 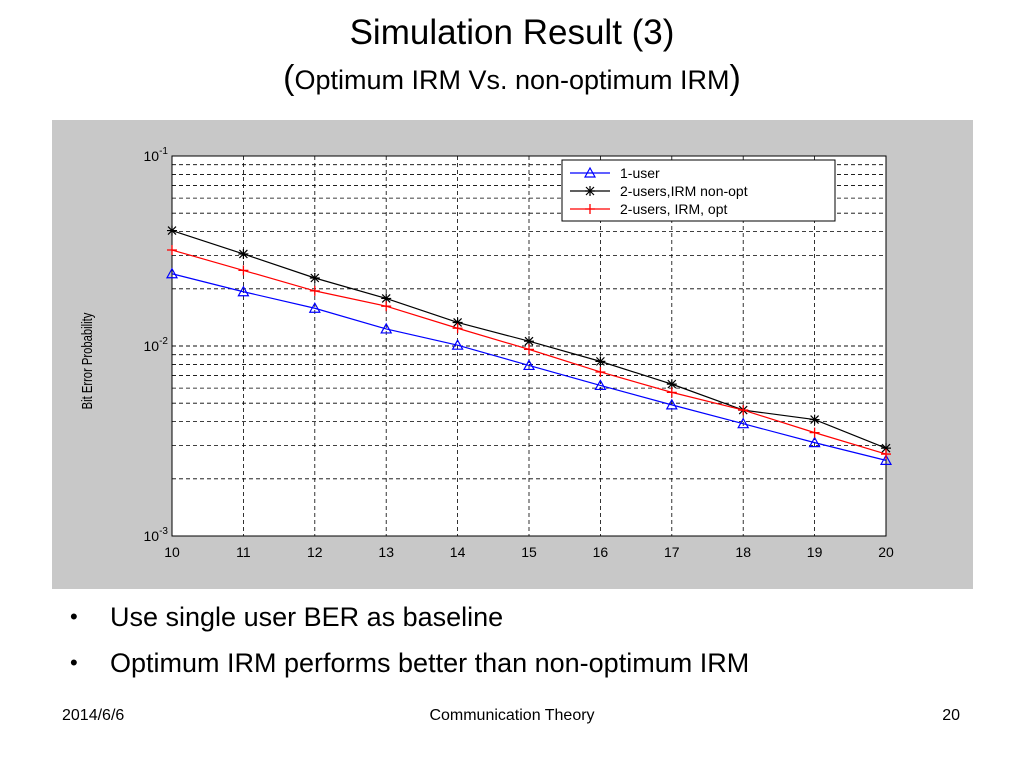 I want to click on legend-label: 2-users,IRM non-opt, so click(x=684, y=191).